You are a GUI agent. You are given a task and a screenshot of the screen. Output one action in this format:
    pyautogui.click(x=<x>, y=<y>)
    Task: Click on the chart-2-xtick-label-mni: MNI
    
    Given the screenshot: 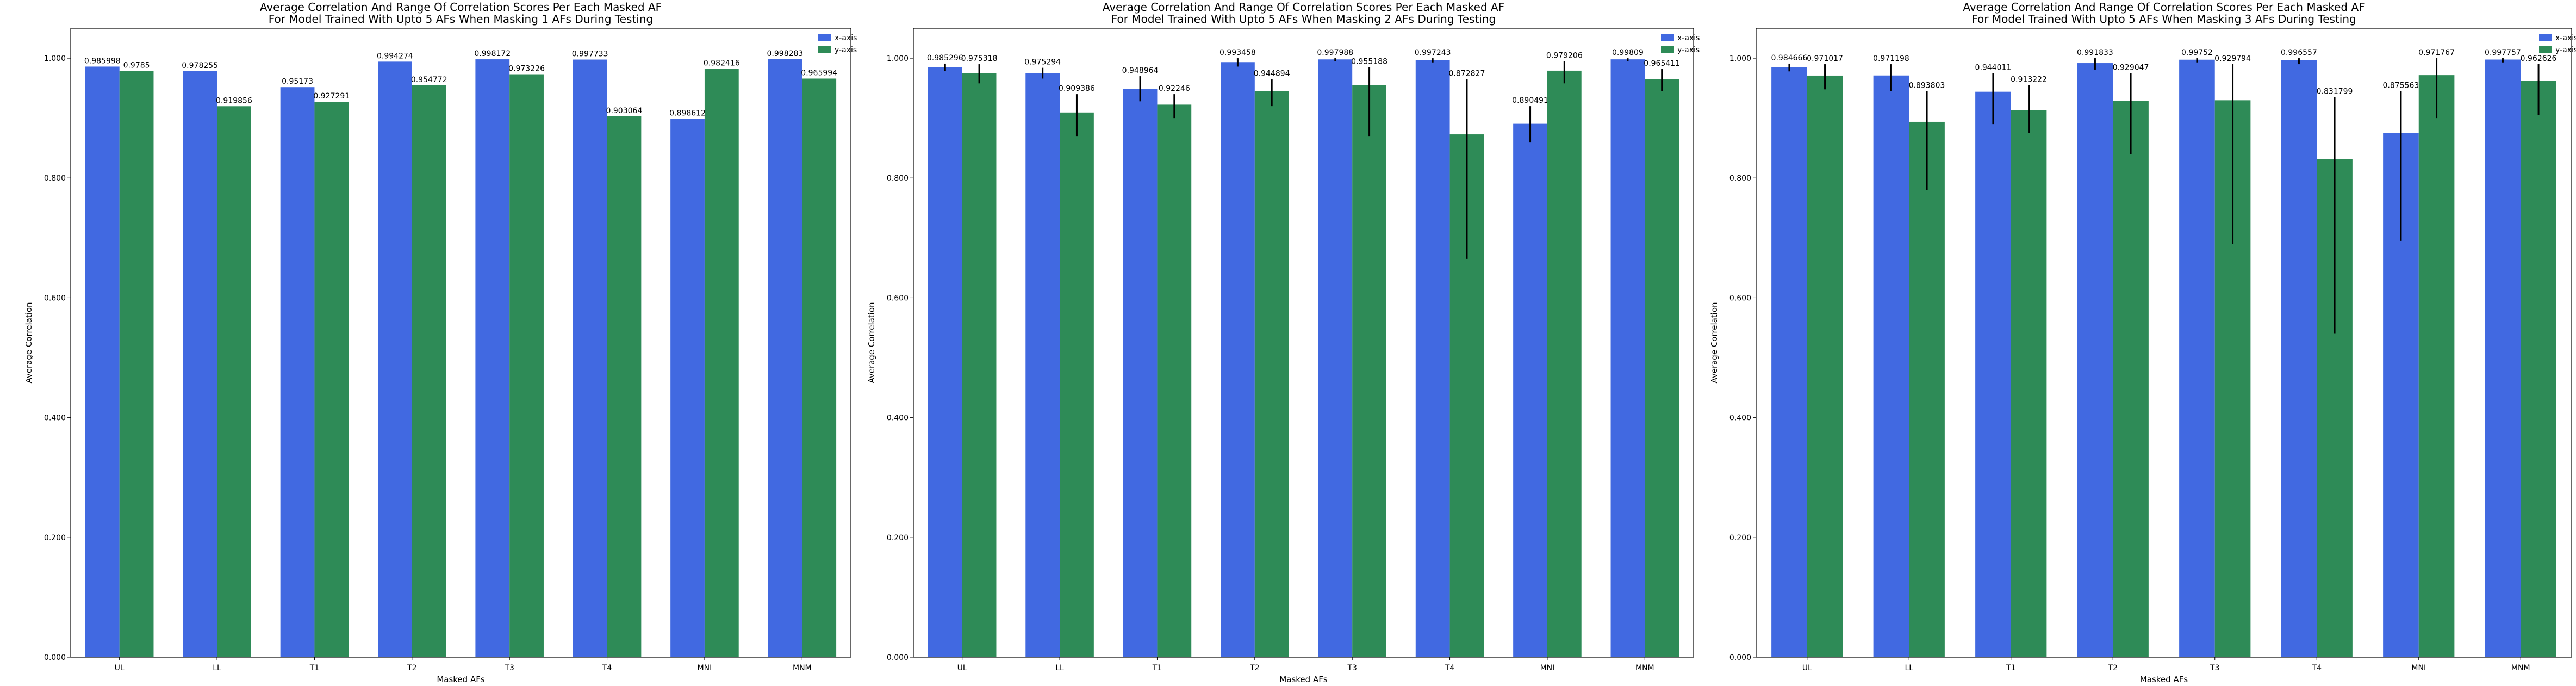 What is the action you would take?
    pyautogui.click(x=1547, y=668)
    